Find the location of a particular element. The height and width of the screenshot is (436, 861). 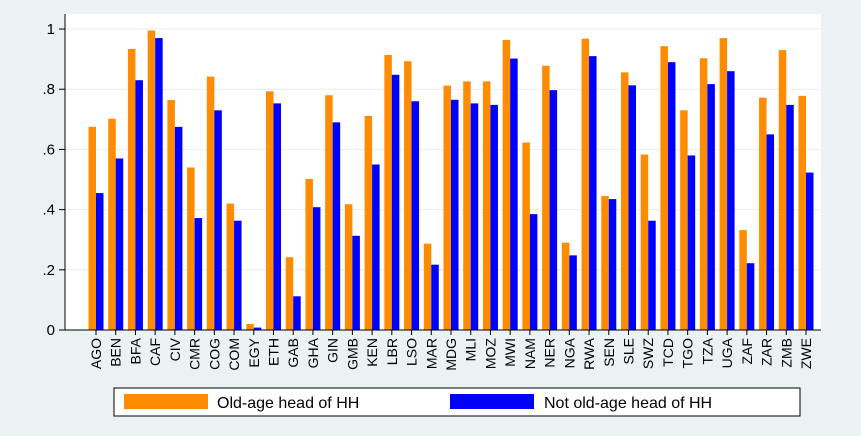

bar-old-age-uga is located at coordinates (723, 184).